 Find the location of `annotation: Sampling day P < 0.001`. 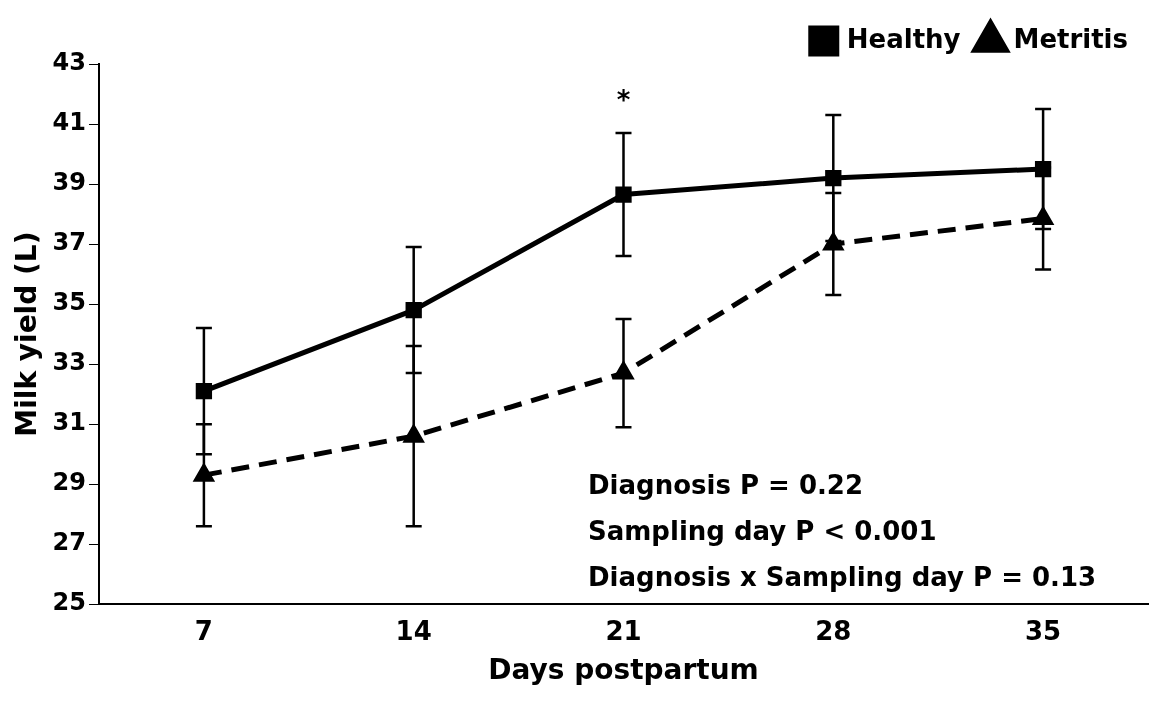

annotation: Sampling day P < 0.001 is located at coordinates (762, 531).